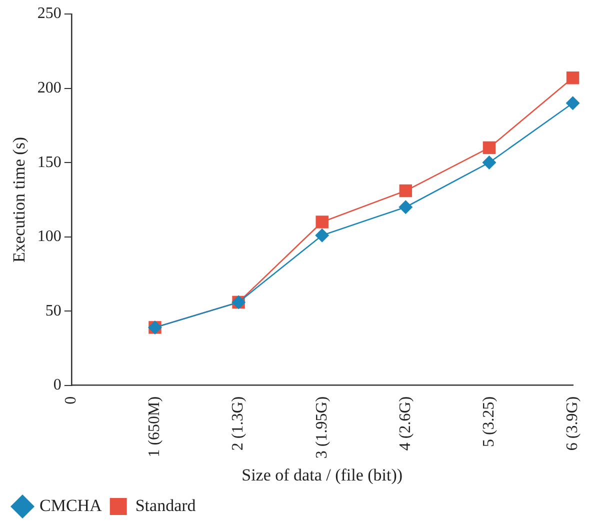 This screenshot has width=595, height=529. Describe the element at coordinates (49, 162) in the screenshot. I see `y-tick-label: 150` at that location.